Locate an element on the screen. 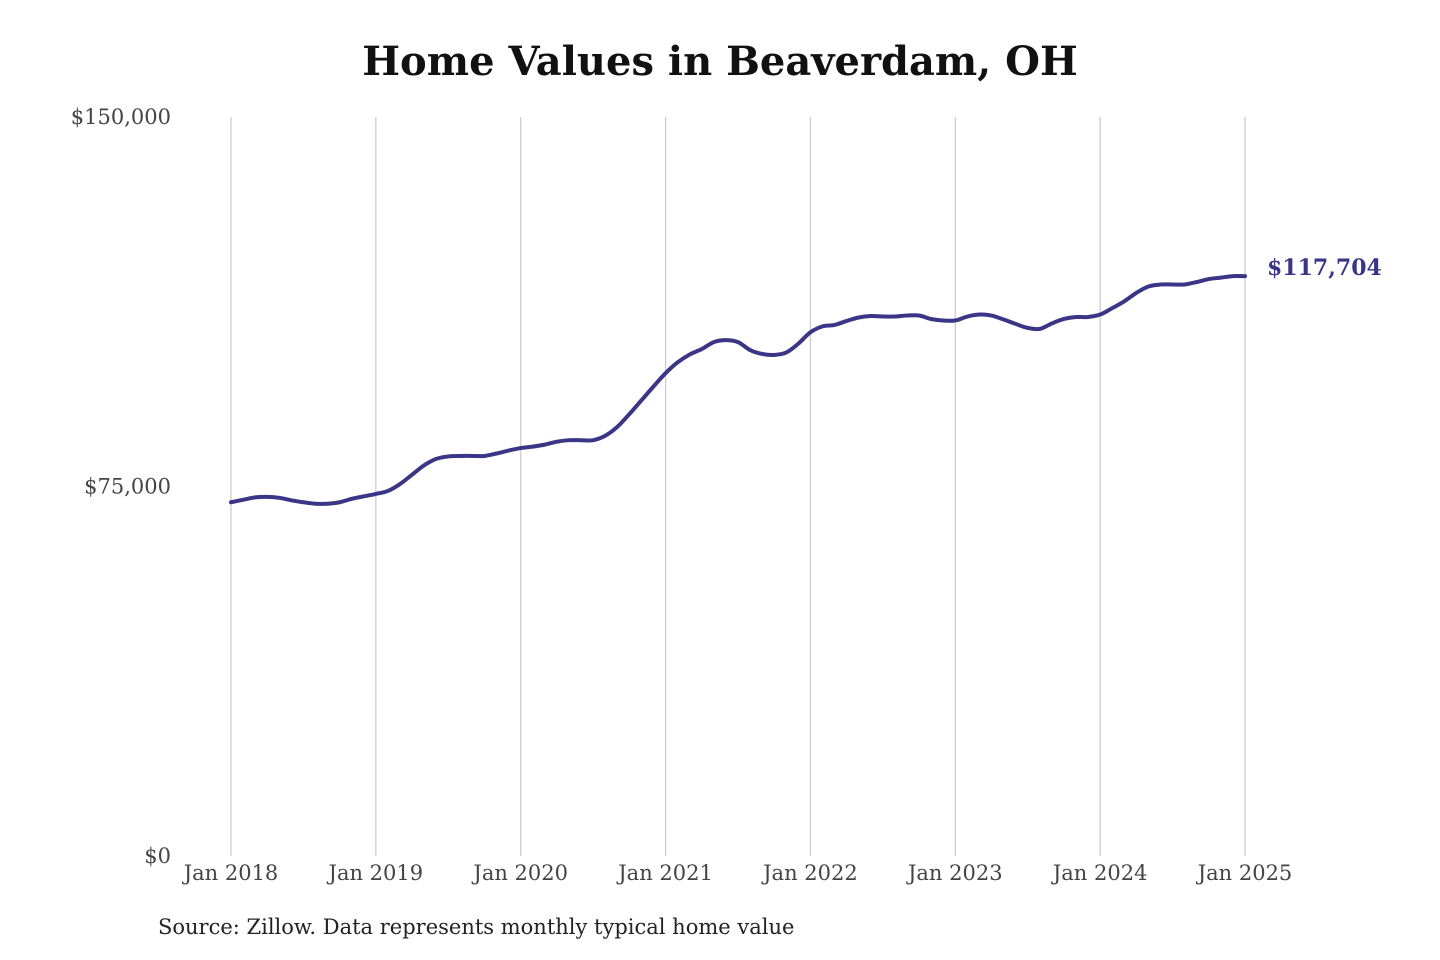 The image size is (1440, 960). y-axis-labels: $0 $75,000 $150,000 is located at coordinates (121, 486).